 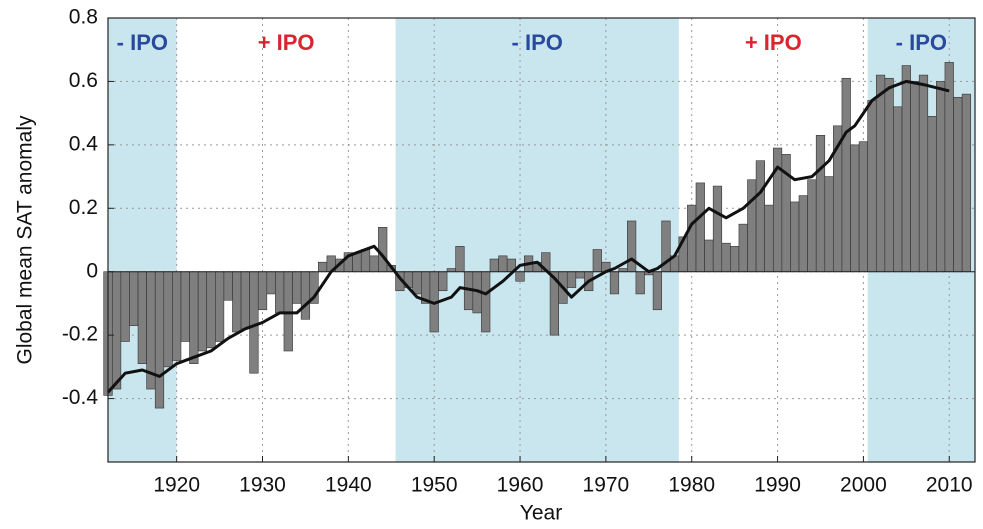 I want to click on y-axis-label: Global mean SAT anomaly, so click(x=25, y=240).